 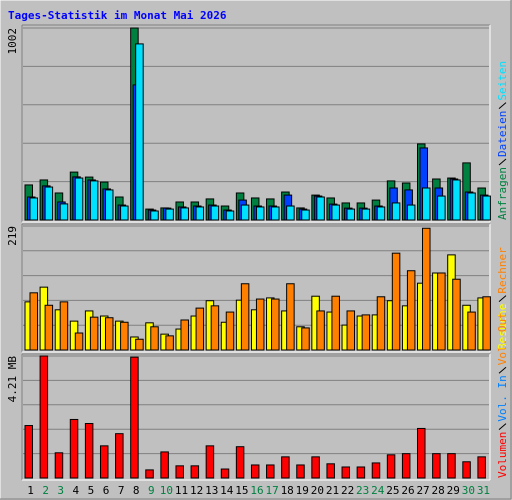 I want to click on x-tick-label: 29, so click(x=453, y=490).